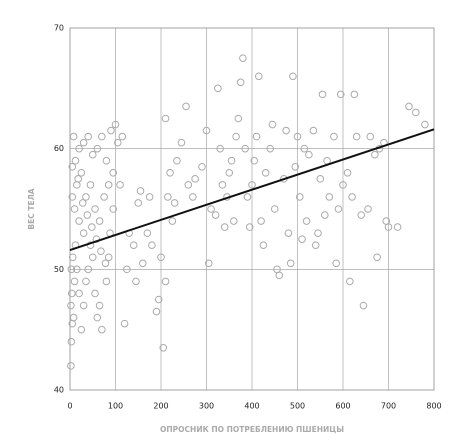 This screenshot has width=465, height=441. What do you see at coordinates (59, 390) in the screenshot?
I see `y-tick-label: 40` at bounding box center [59, 390].